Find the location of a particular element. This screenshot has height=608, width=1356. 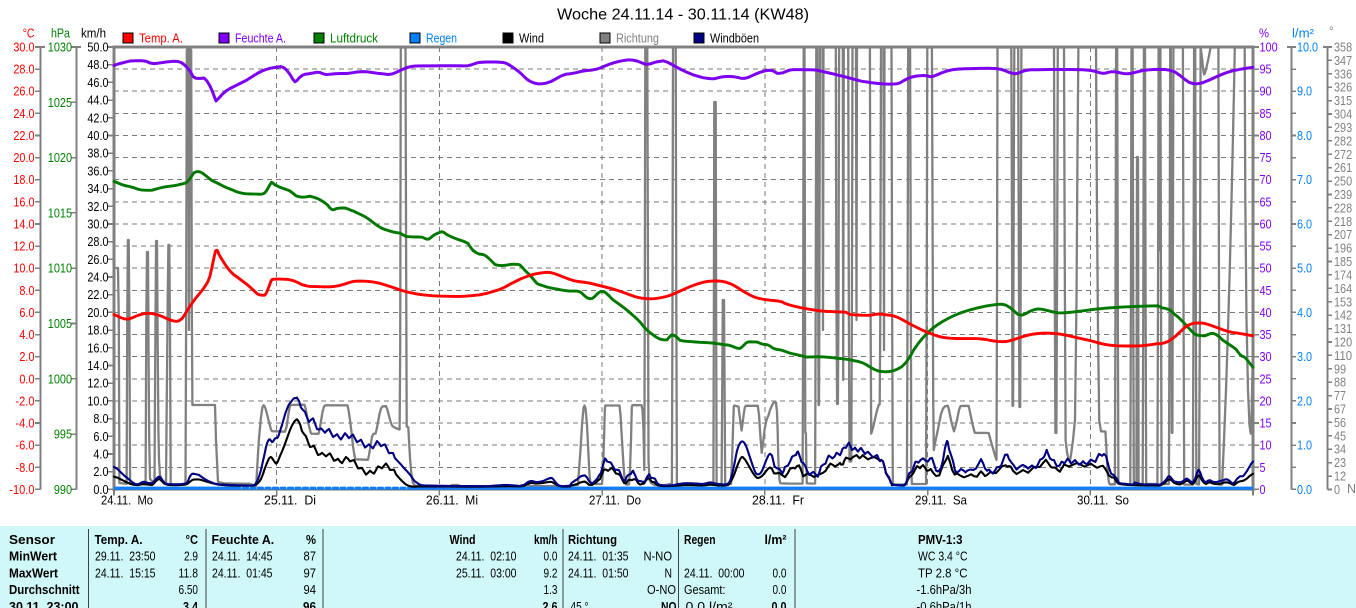

svg-text: °C is located at coordinates (192, 540).